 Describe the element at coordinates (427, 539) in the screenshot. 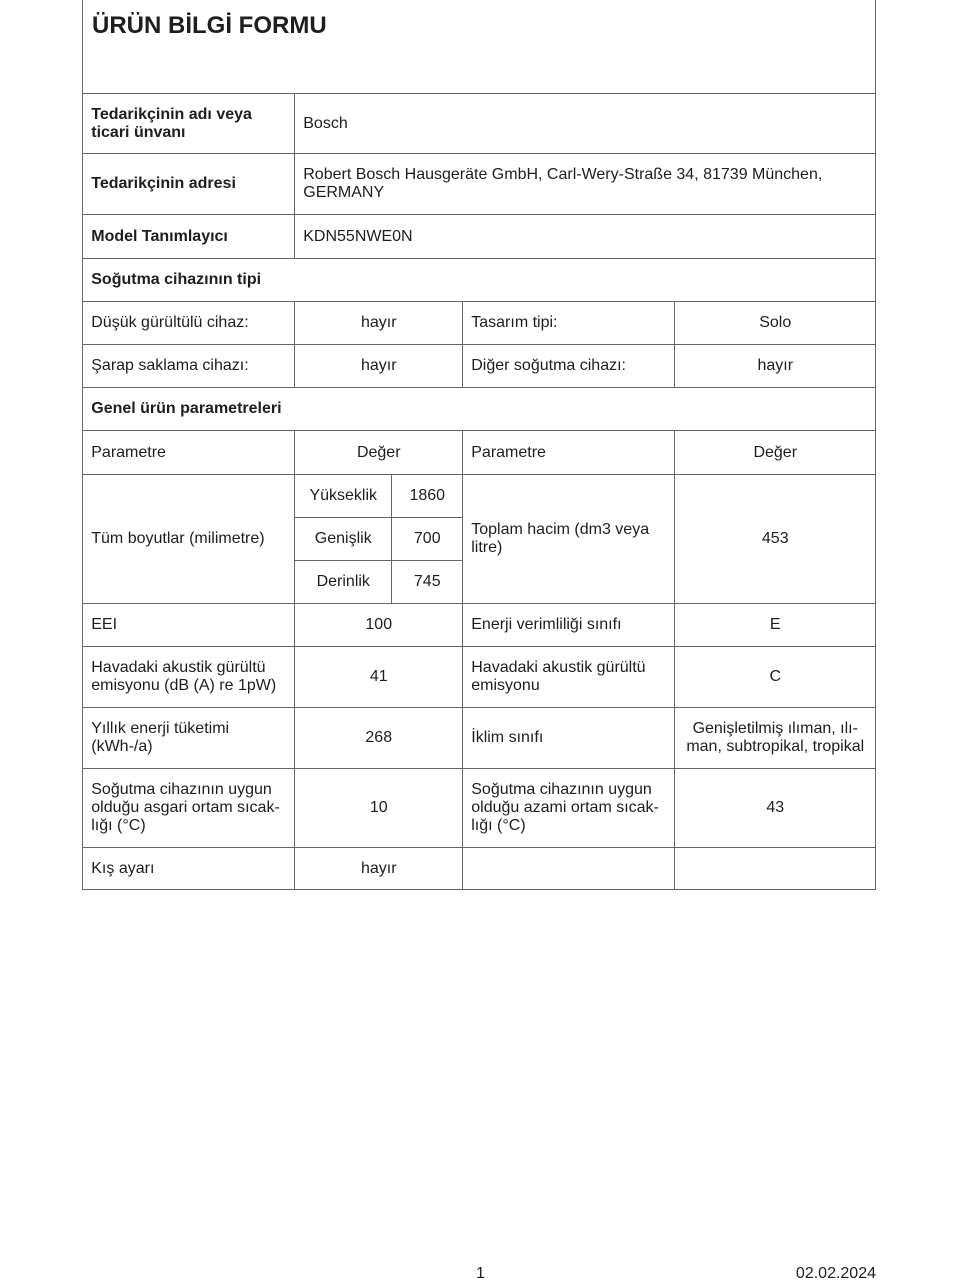

I see `width-value: 700` at that location.